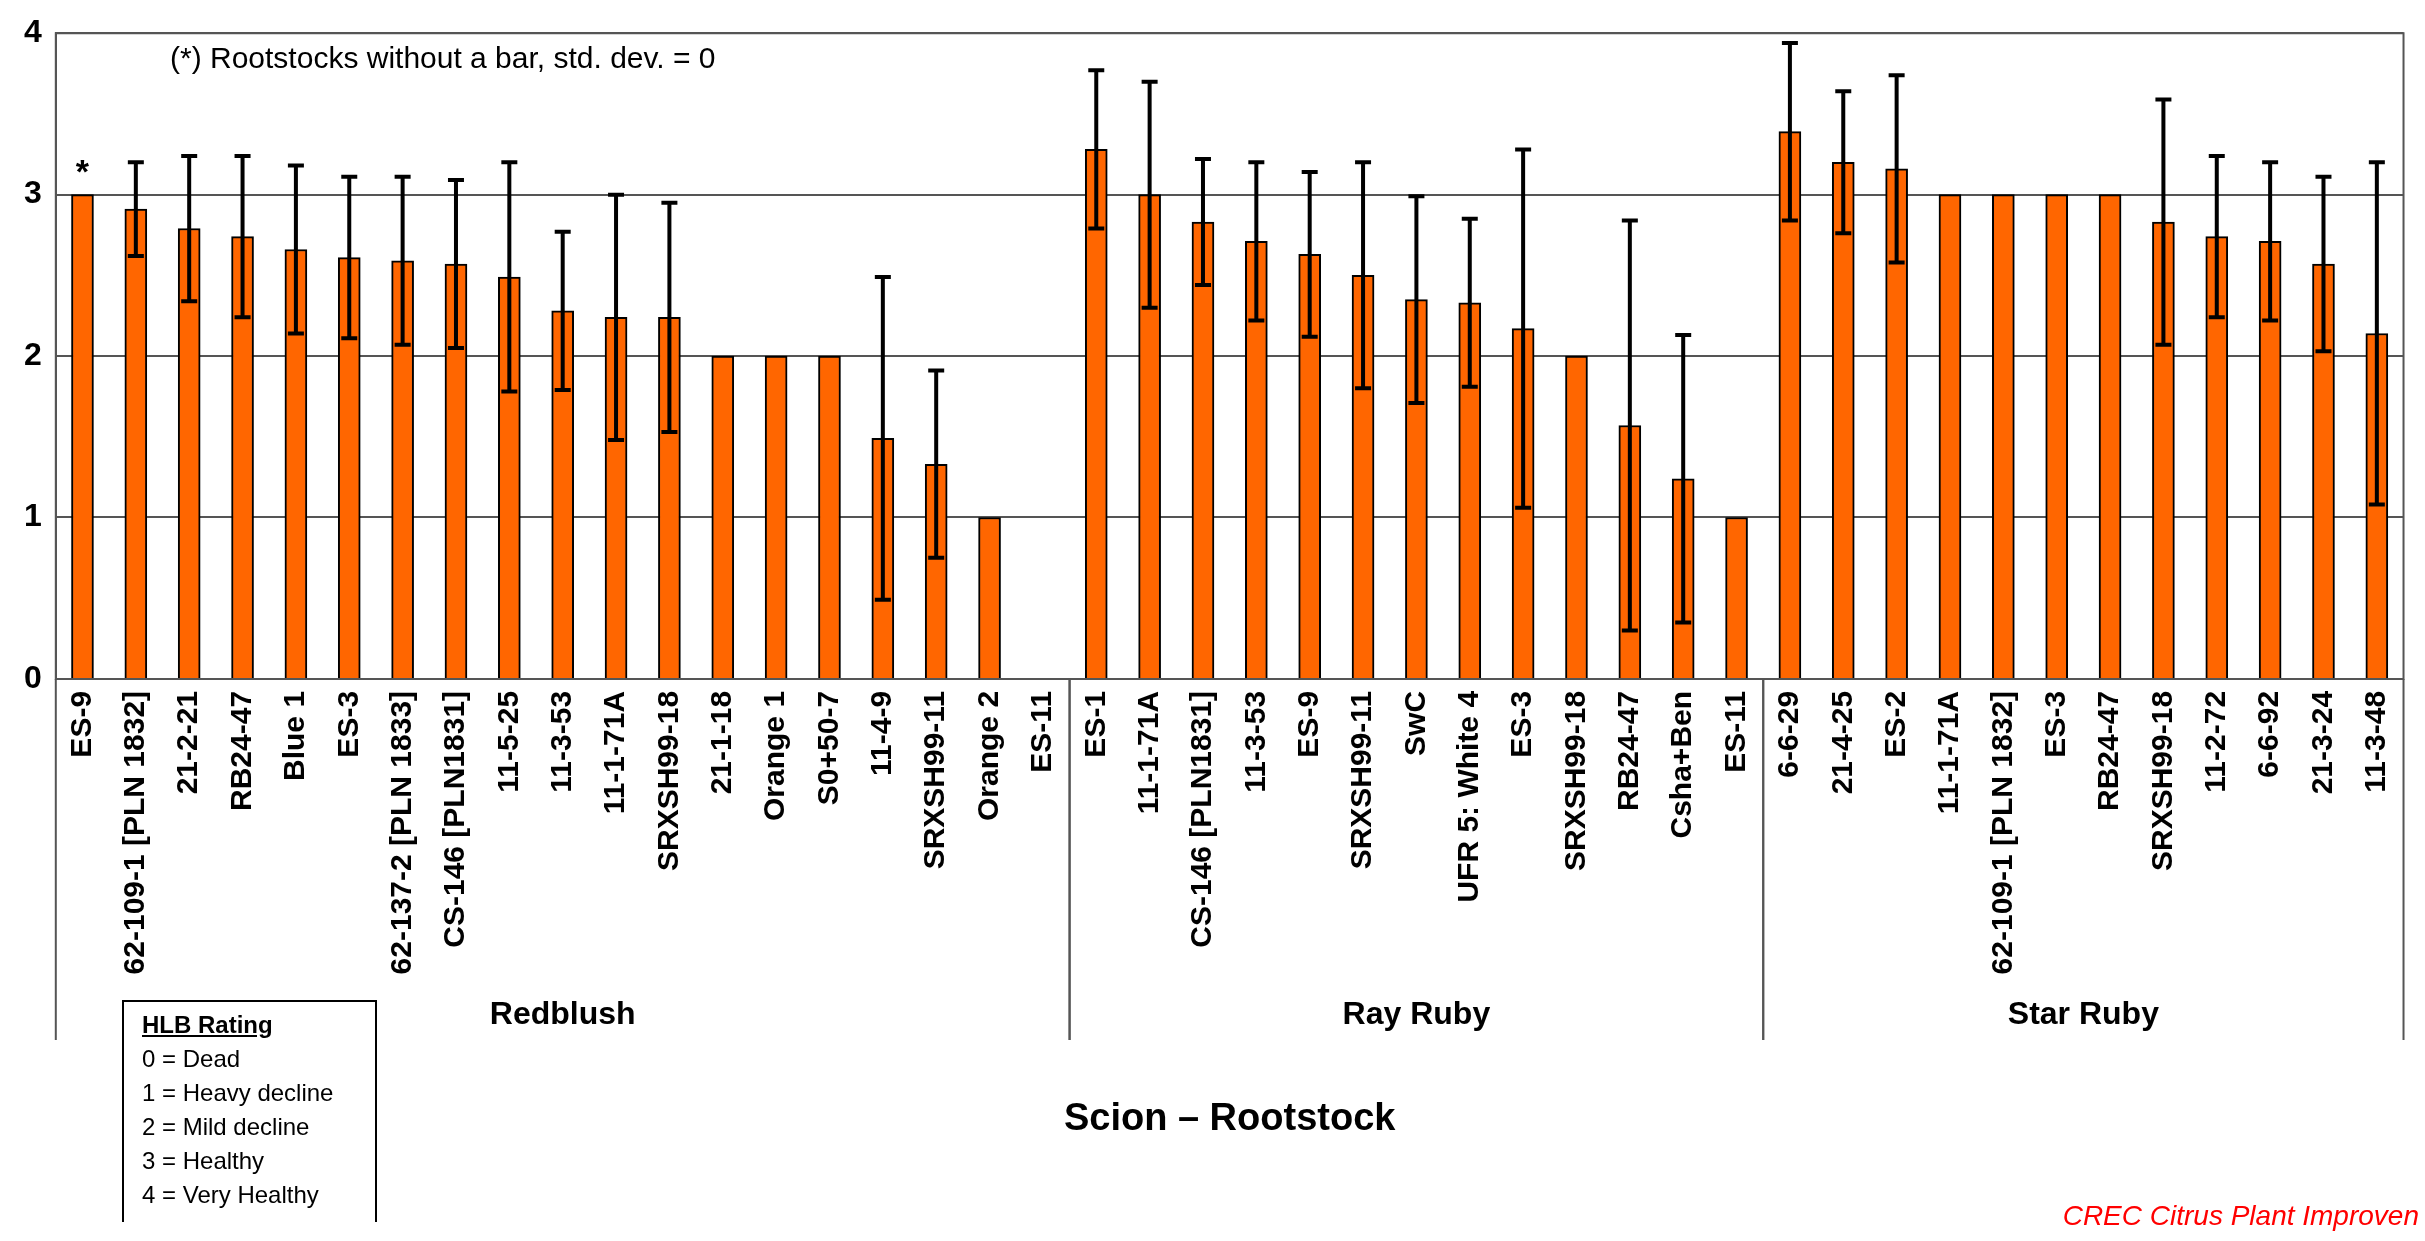 This screenshot has width=2425, height=1241. I want to click on x-tick-label: 11-2-72, so click(2215, 741).